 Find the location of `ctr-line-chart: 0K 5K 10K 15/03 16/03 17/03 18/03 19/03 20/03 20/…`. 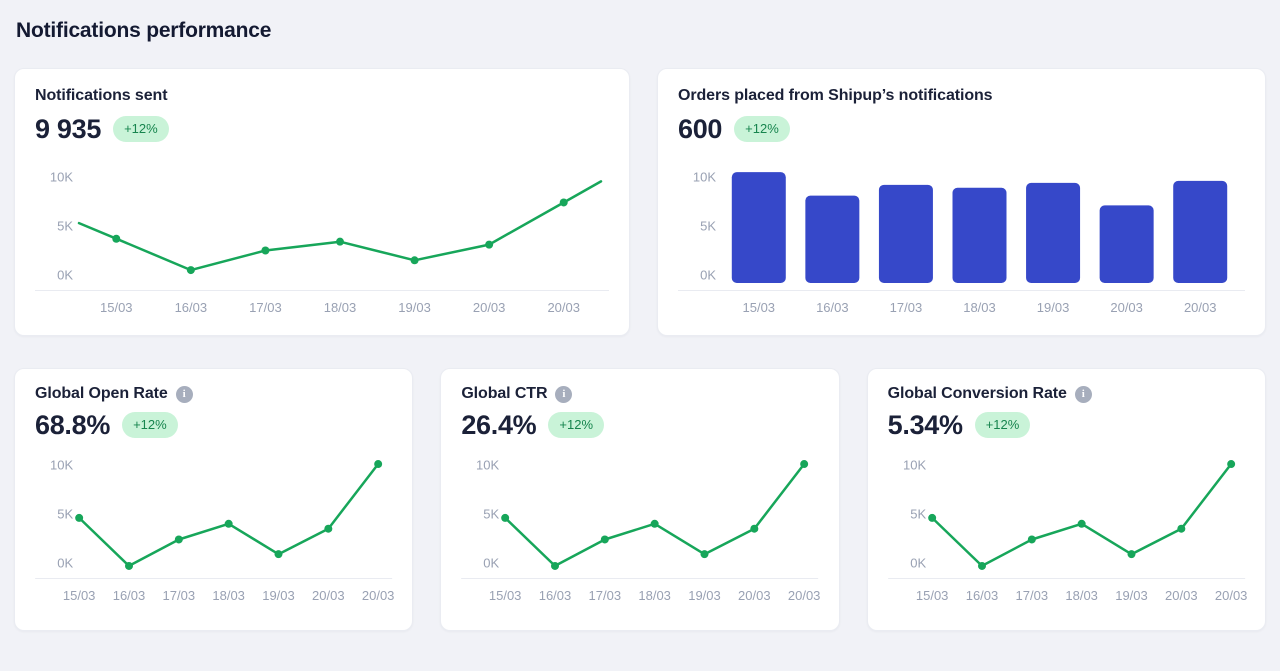

ctr-line-chart: 0K 5K 10K 15/03 16/03 17/03 18/03 19/03 20/03 20/… is located at coordinates (641, 530).